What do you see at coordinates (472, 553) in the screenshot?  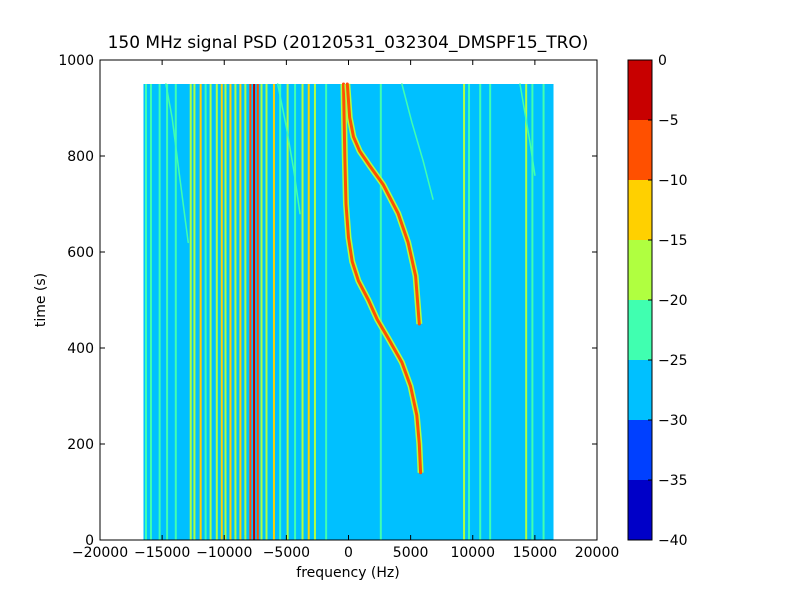 I see `x-tick-label: 10000` at bounding box center [472, 553].